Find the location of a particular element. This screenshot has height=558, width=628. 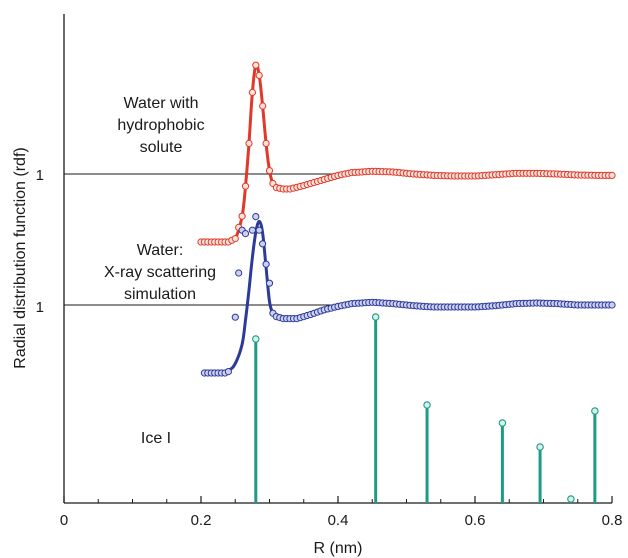

x-tick-label: 0.2 is located at coordinates (201, 520).